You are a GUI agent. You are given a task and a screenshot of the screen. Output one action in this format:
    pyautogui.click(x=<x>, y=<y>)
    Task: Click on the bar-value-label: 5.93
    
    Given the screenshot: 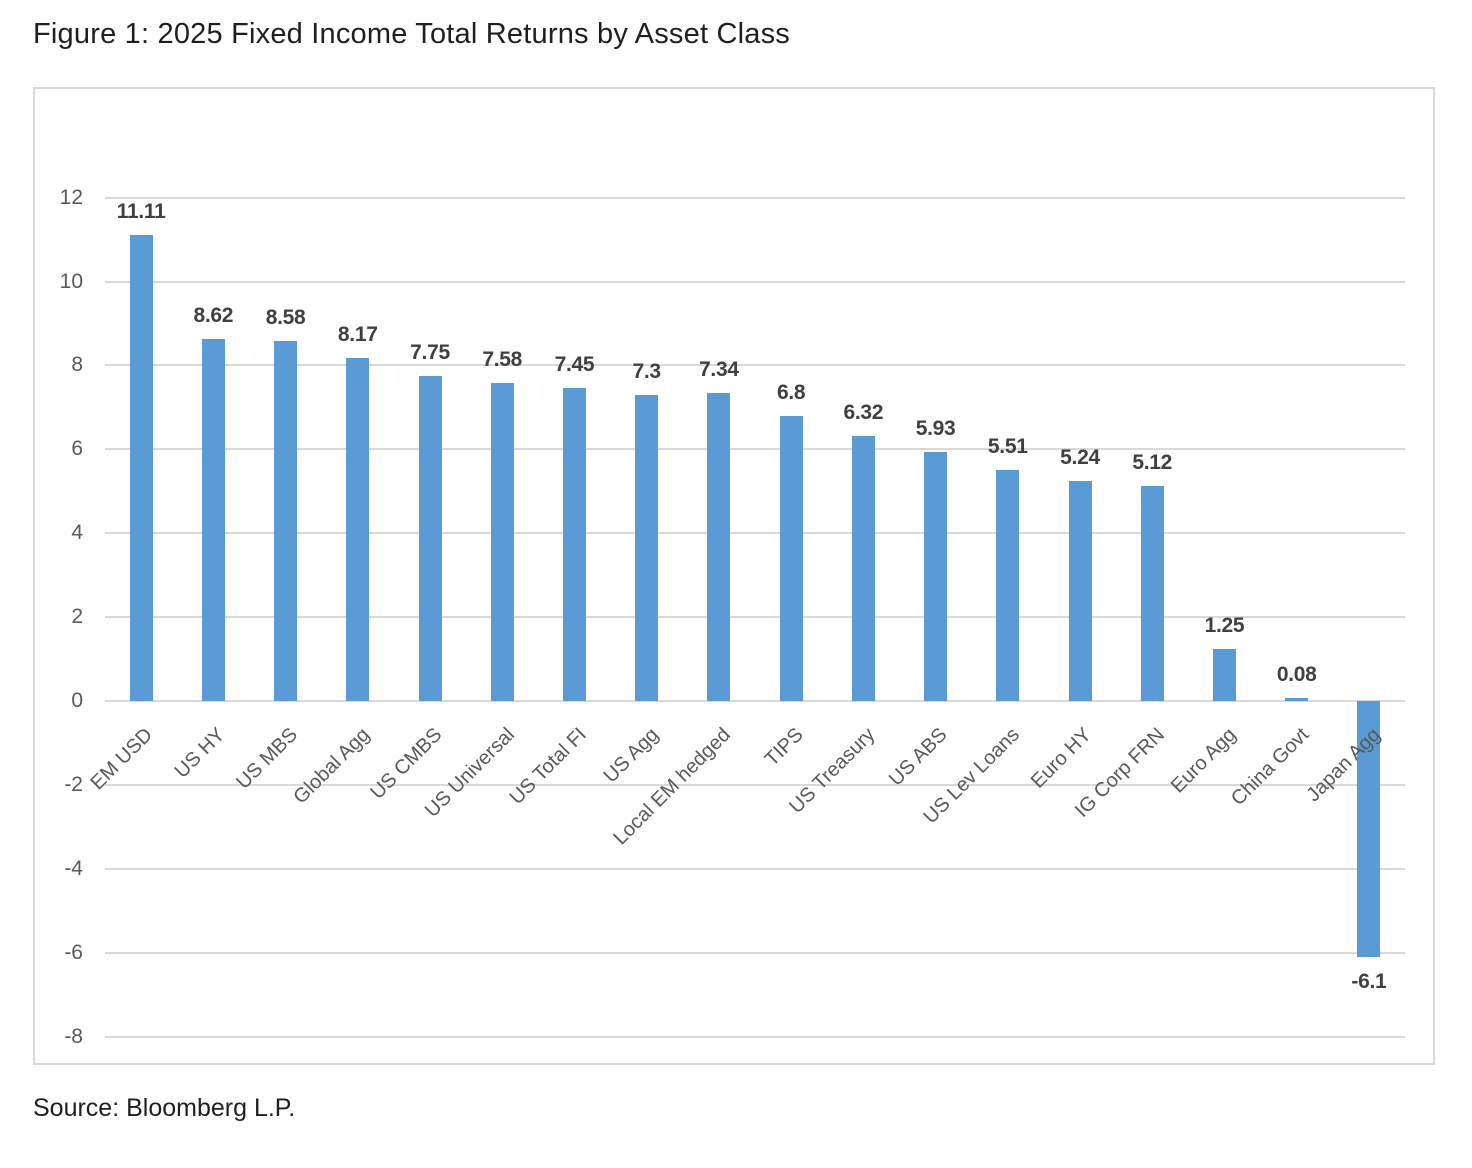 What is the action you would take?
    pyautogui.click(x=935, y=429)
    